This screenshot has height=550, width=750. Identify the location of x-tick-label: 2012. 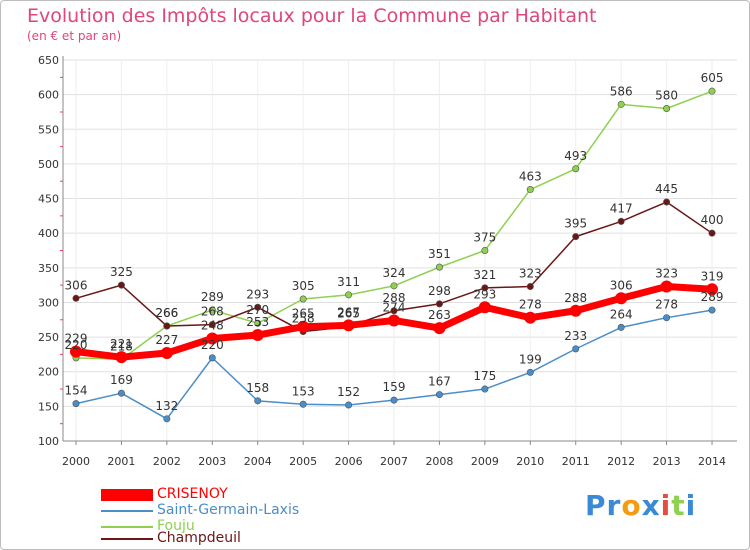
(621, 461).